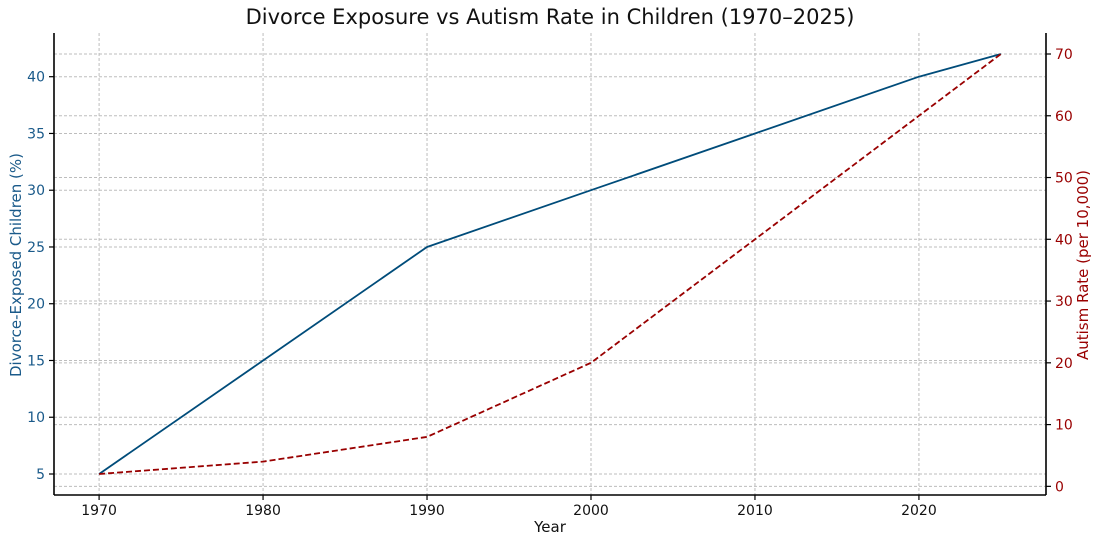 The width and height of the screenshot is (1100, 545). Describe the element at coordinates (36, 361) in the screenshot. I see `left-tick-label: 15` at that location.